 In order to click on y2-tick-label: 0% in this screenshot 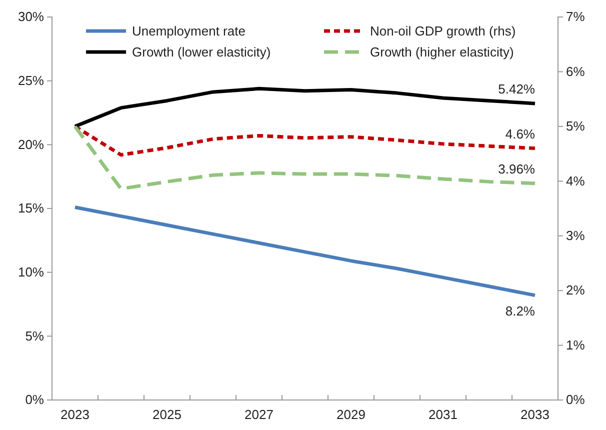, I will do `click(576, 400)`.